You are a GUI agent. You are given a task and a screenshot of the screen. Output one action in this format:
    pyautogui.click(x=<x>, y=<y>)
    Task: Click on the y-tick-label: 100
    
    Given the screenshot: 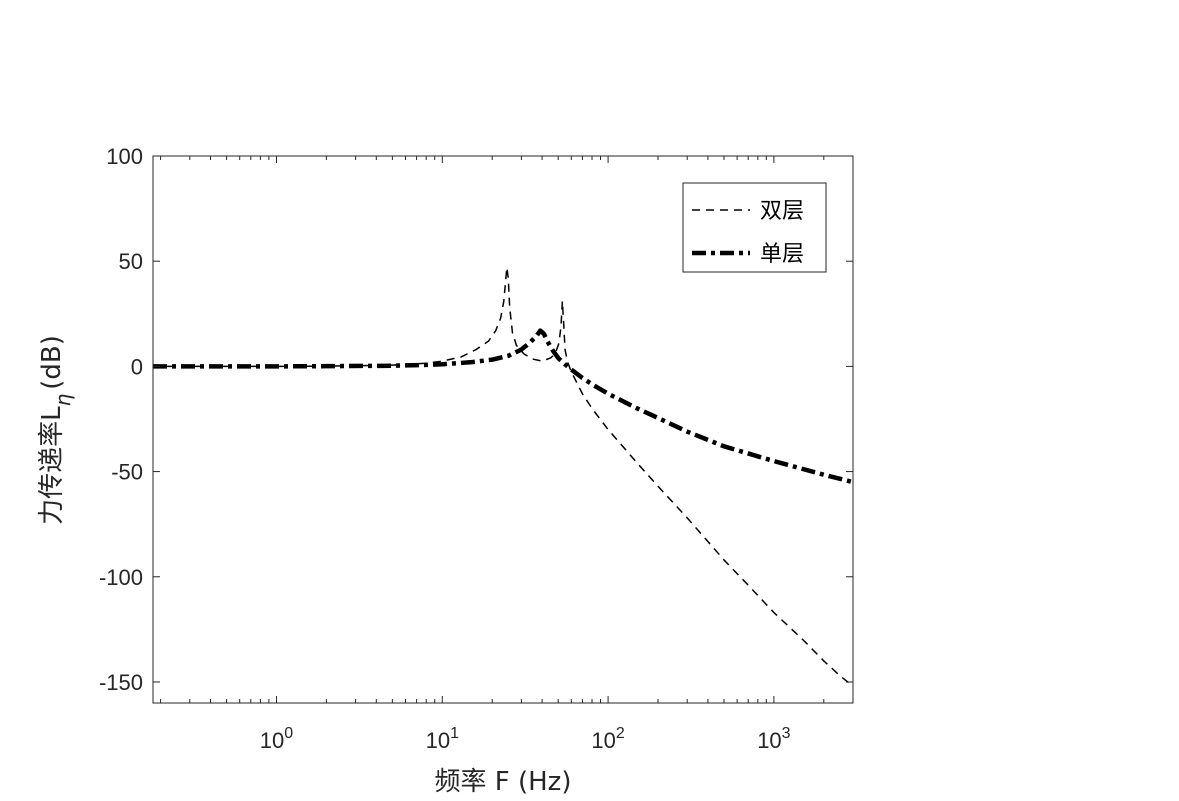 What is the action you would take?
    pyautogui.click(x=124, y=156)
    